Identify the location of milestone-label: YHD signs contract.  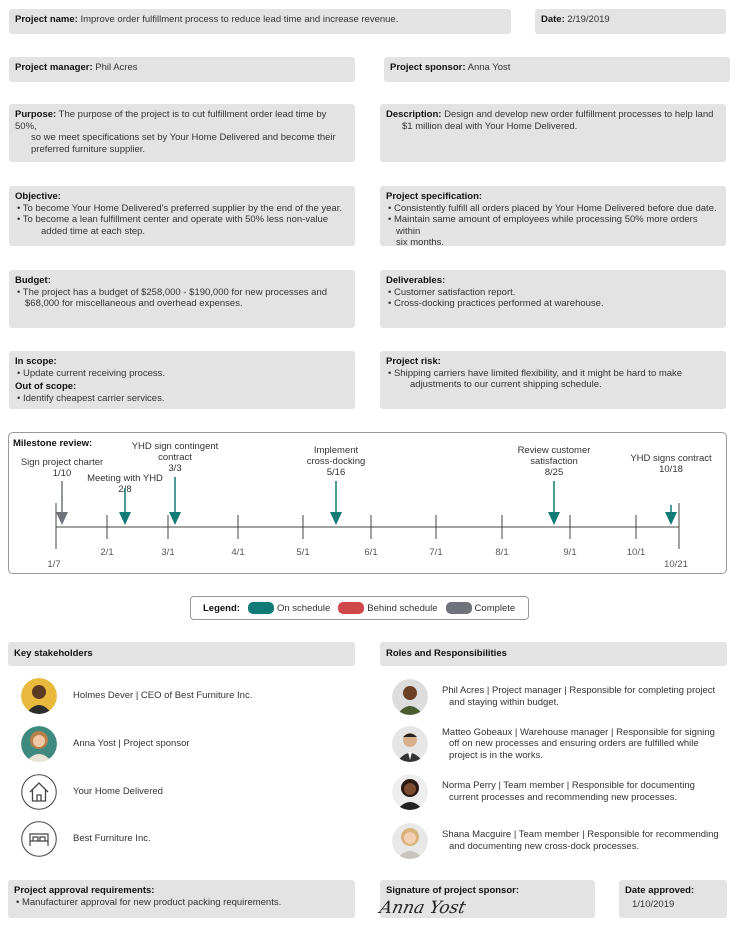
(671, 458).